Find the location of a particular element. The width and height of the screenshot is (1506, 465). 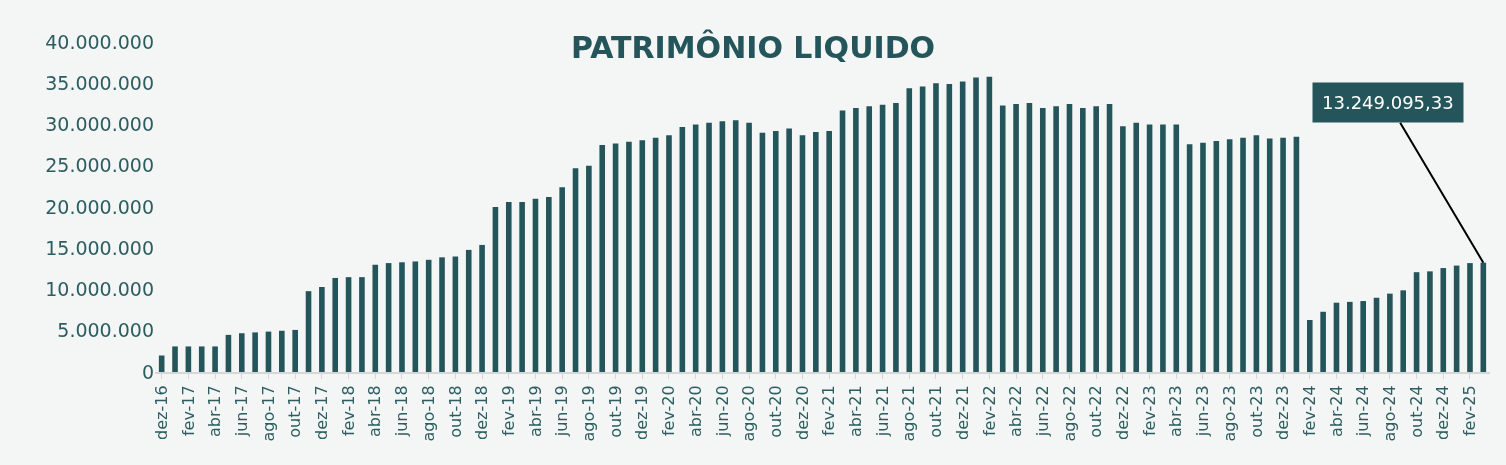

x-tick-label: out-18 is located at coordinates (455, 411).